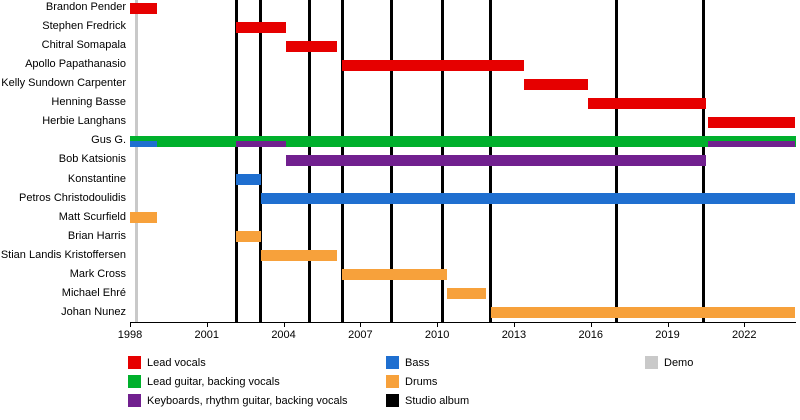  Describe the element at coordinates (96, 235) in the screenshot. I see `member-label: Brian Harris` at that location.